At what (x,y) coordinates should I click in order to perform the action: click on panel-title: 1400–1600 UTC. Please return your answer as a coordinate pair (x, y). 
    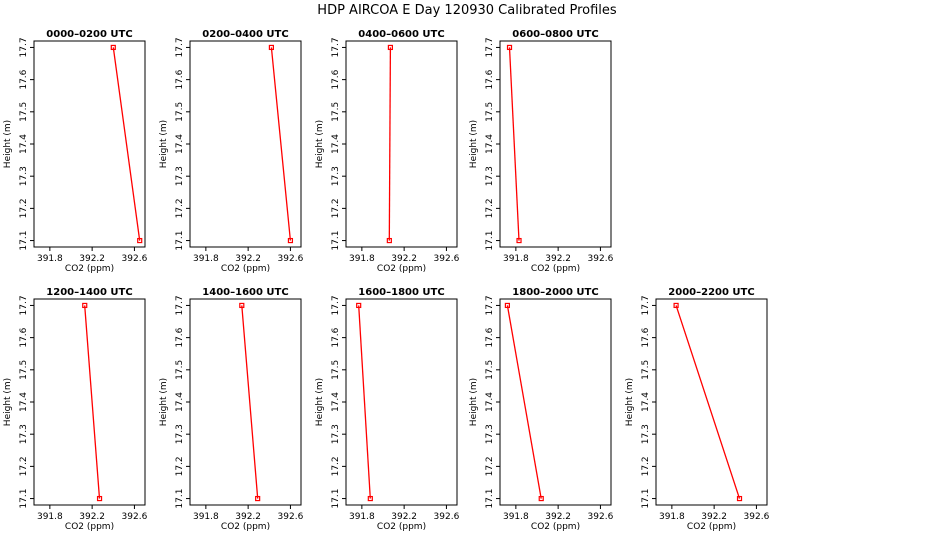
    Looking at the image, I should click on (245, 292).